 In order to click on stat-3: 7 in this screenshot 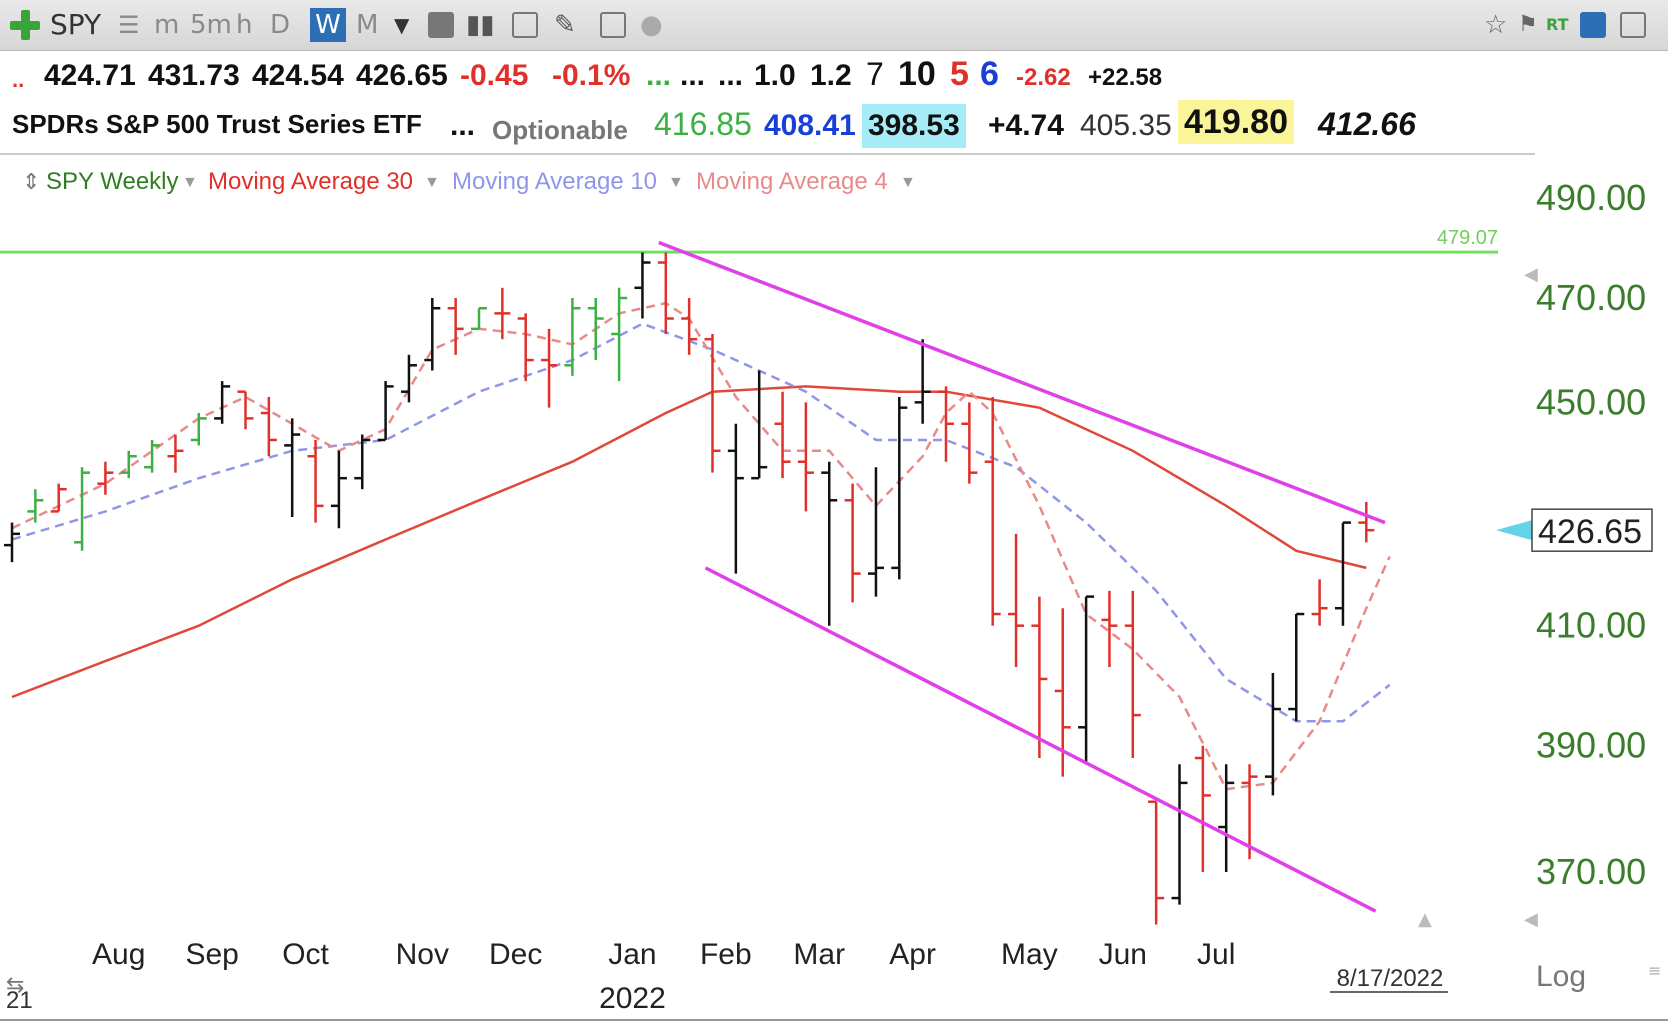, I will do `click(875, 74)`.